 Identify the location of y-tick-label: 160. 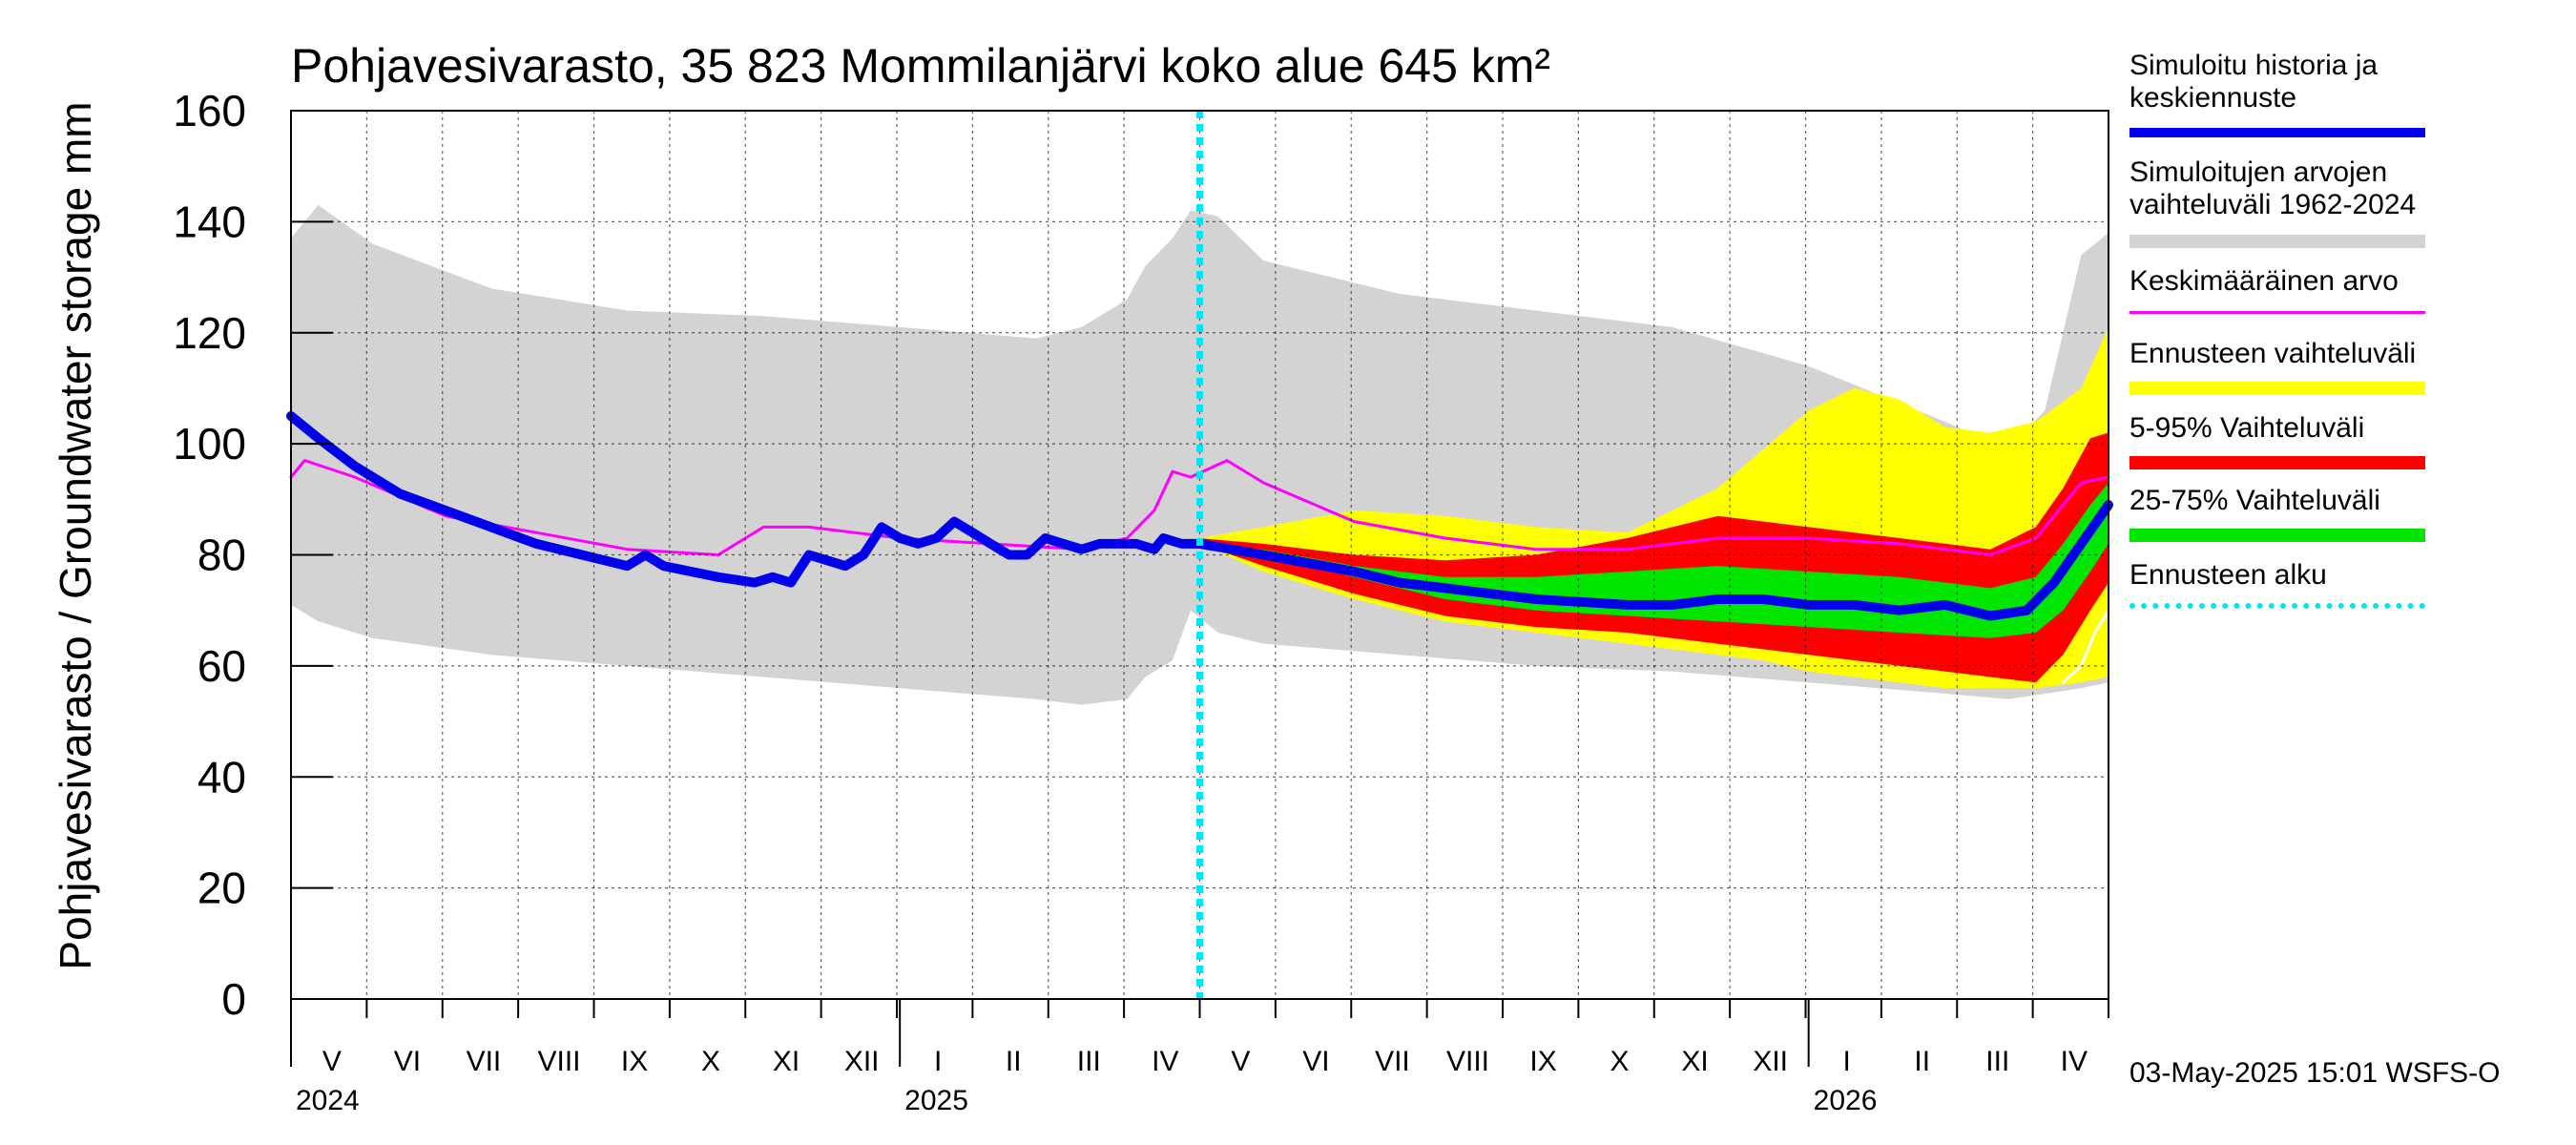
(209, 110).